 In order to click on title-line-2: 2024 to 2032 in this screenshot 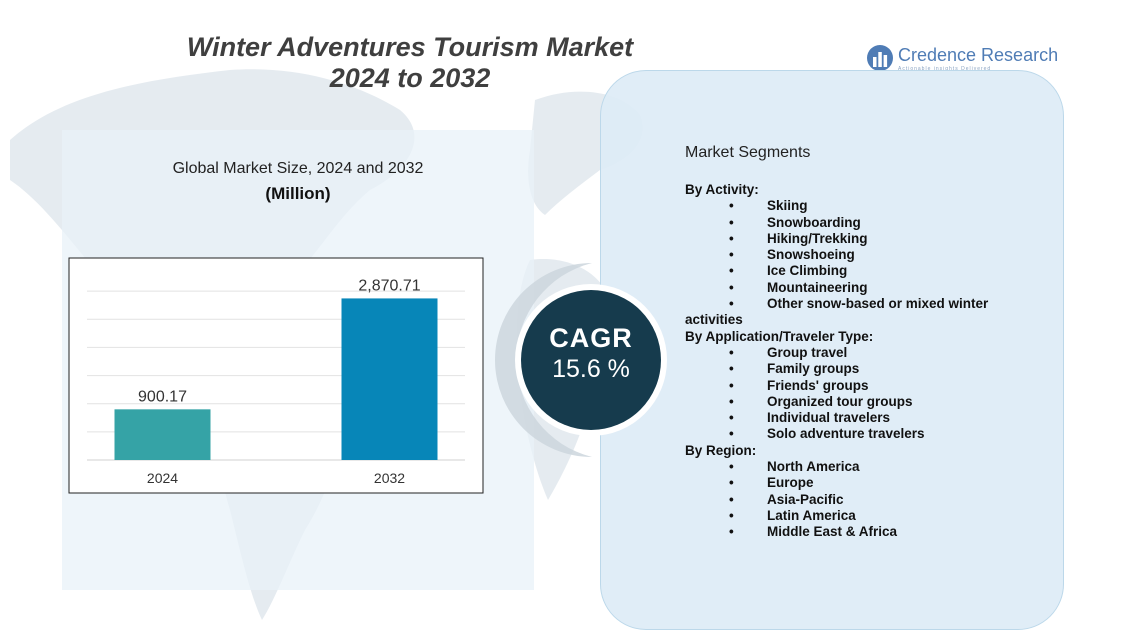, I will do `click(410, 78)`.